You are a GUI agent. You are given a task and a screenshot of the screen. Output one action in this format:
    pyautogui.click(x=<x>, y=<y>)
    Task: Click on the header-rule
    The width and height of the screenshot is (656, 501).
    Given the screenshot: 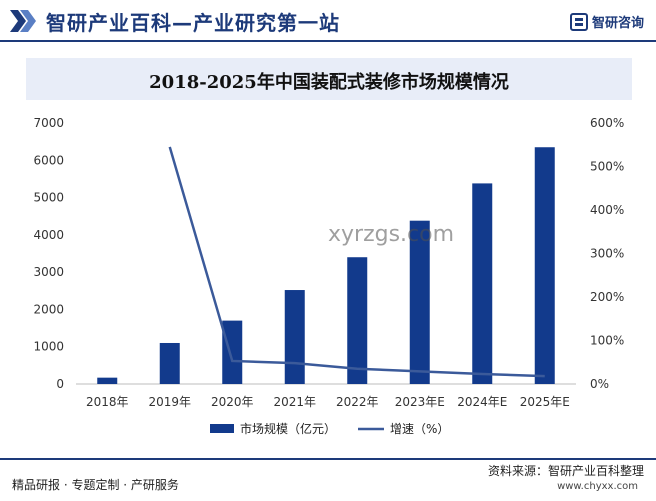 What is the action you would take?
    pyautogui.click(x=328, y=41)
    